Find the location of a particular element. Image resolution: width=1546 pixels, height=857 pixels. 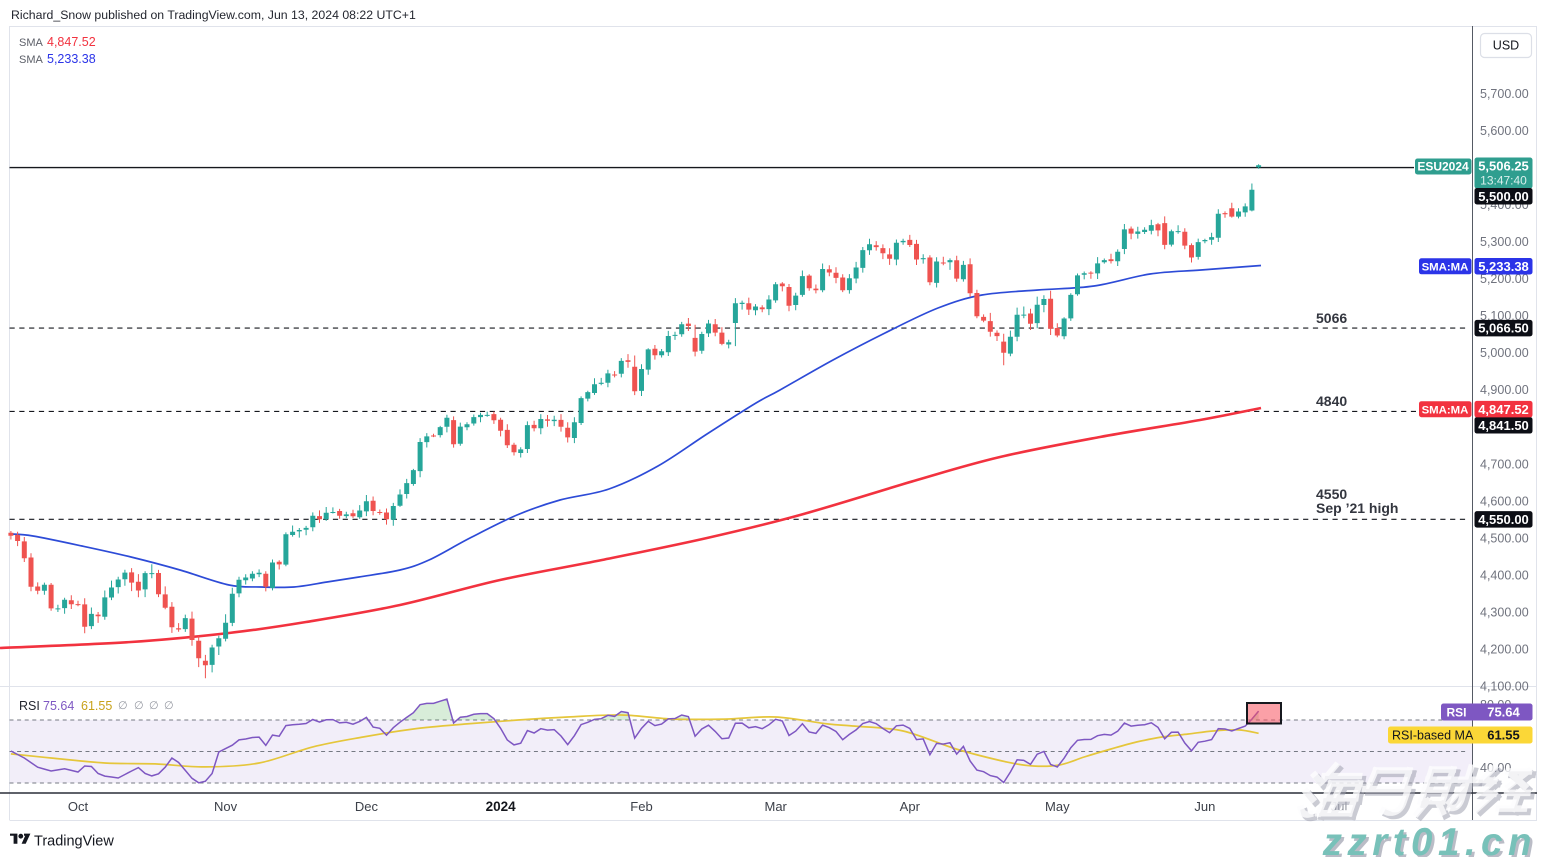

svg-text: 5,000.00 is located at coordinates (1504, 353).